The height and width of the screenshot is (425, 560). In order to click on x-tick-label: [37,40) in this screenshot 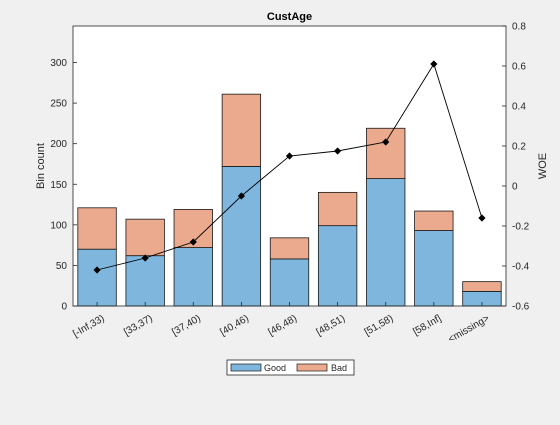, I will do `click(186, 325)`.